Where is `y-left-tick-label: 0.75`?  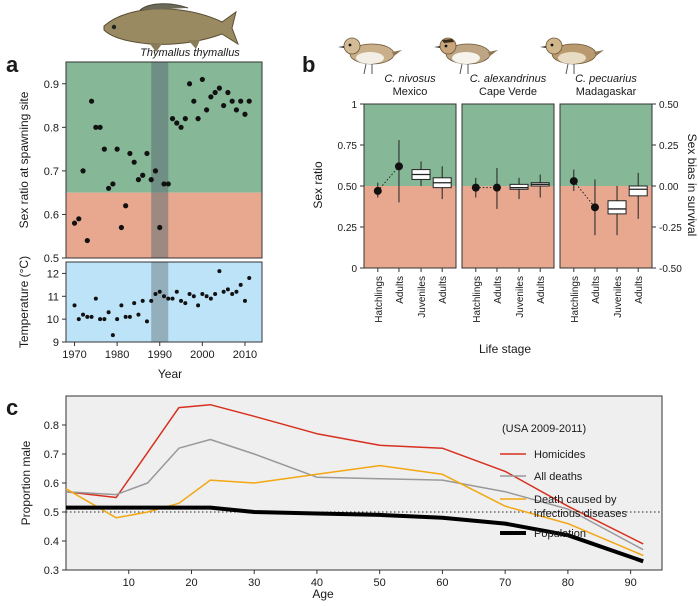
y-left-tick-label: 0.75 is located at coordinates (348, 146).